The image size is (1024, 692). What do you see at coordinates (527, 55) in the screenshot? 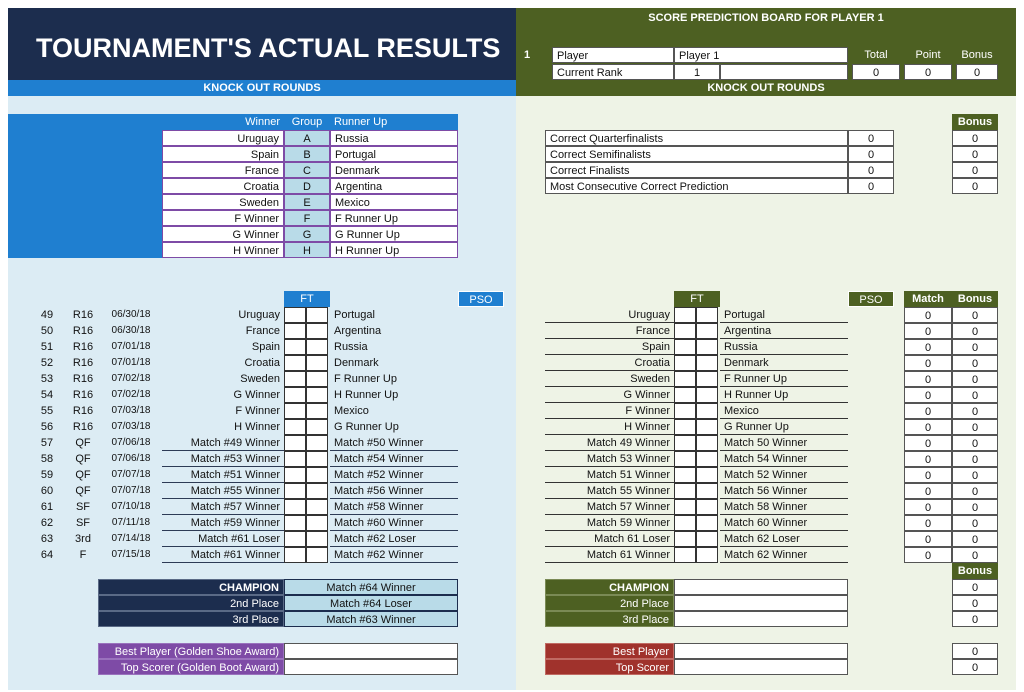
I see `player-number: 1` at bounding box center [527, 55].